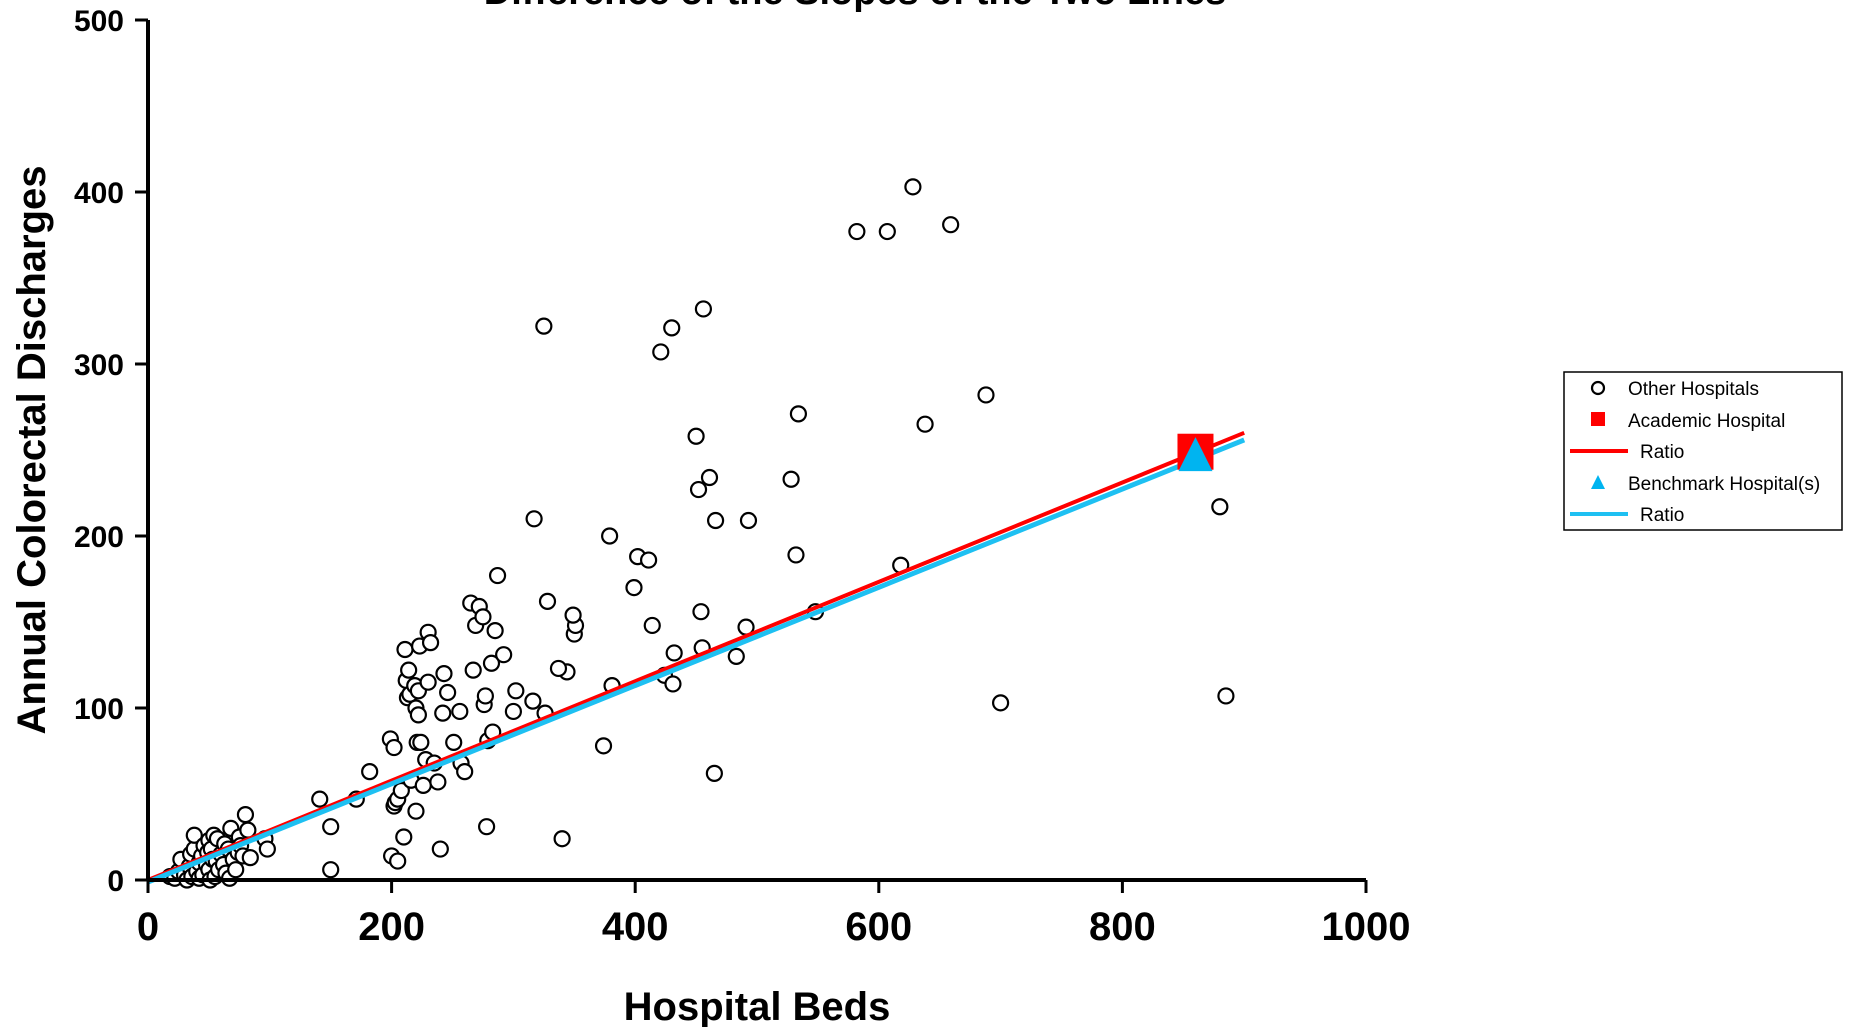 The width and height of the screenshot is (1849, 1027). Describe the element at coordinates (1662, 452) in the screenshot. I see `legend-academic-ratio-label: Ratio` at that location.